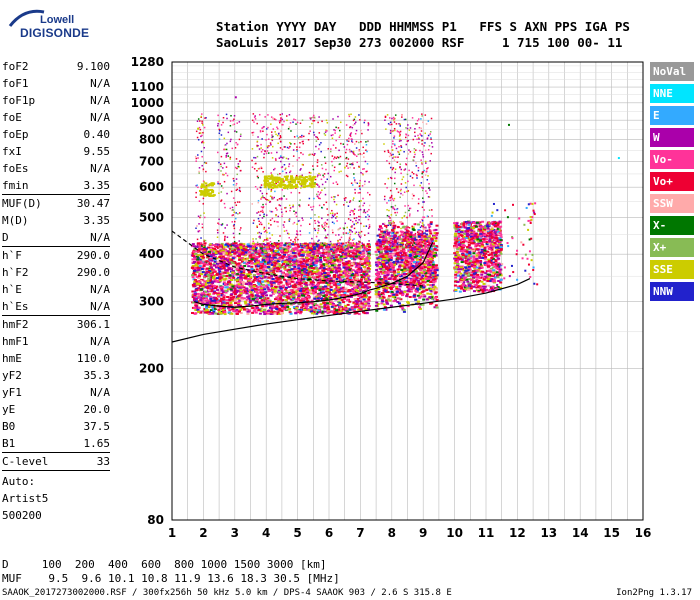 This screenshot has width=700, height=600. What do you see at coordinates (643, 533) in the screenshot?
I see `x-tick-label: 16` at bounding box center [643, 533].